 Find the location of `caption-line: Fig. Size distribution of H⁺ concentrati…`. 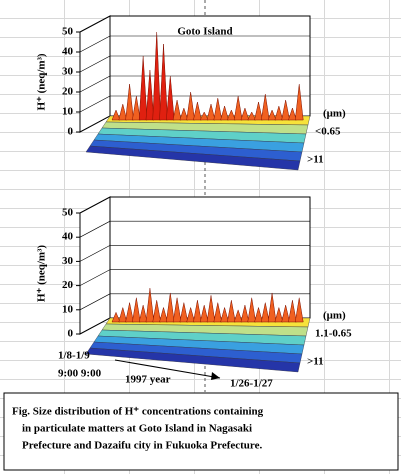

caption-line: Fig. Size distribution of H⁺ concentrati… is located at coordinates (138, 412).